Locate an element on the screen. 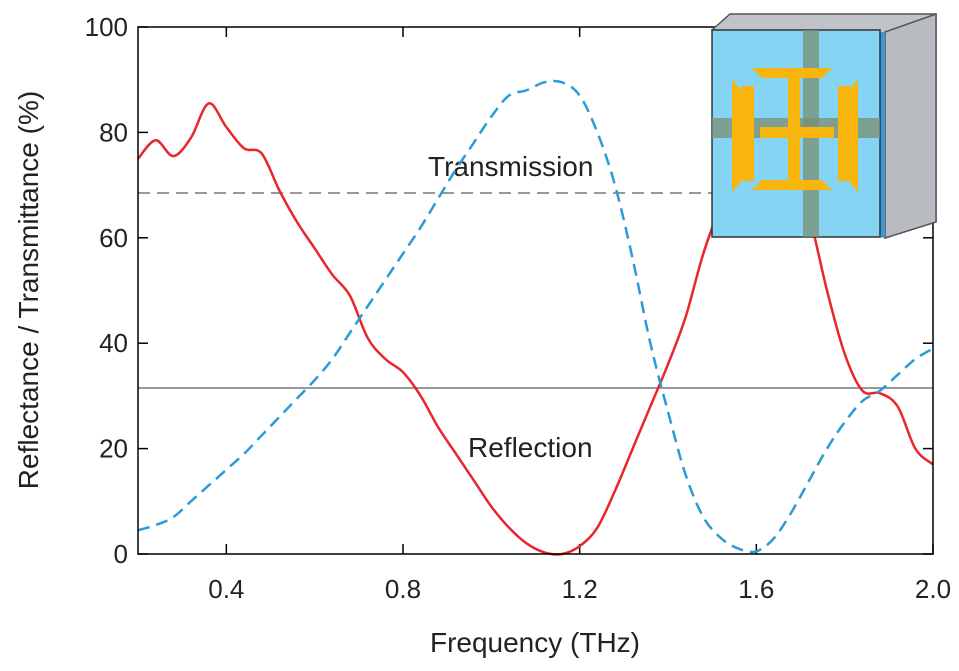 The height and width of the screenshot is (671, 959). y-tick-label: 60 is located at coordinates (113, 238).